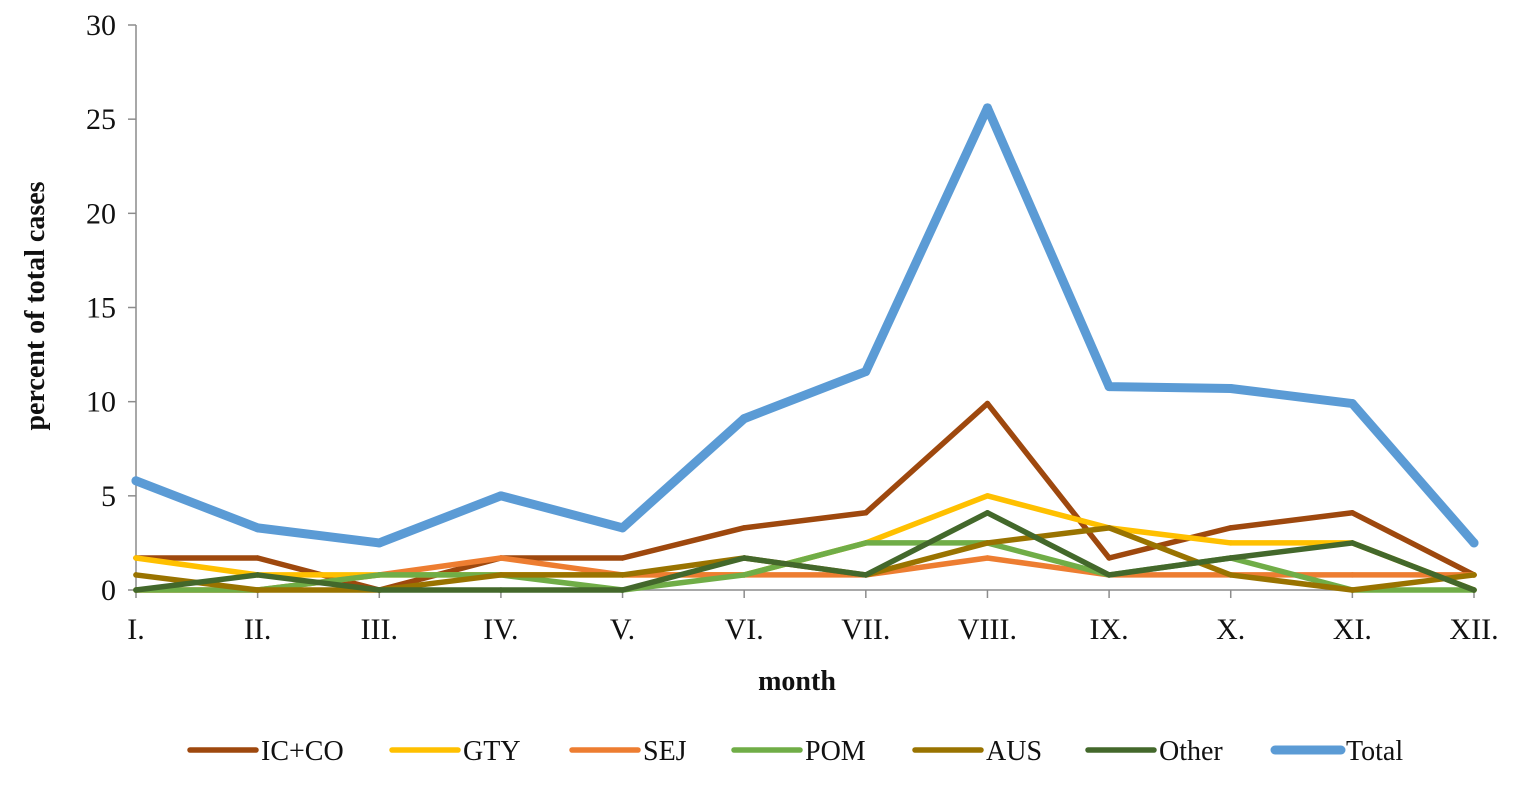 The width and height of the screenshot is (1527, 800). Describe the element at coordinates (805, 566) in the screenshot. I see `series-line-pom` at that location.